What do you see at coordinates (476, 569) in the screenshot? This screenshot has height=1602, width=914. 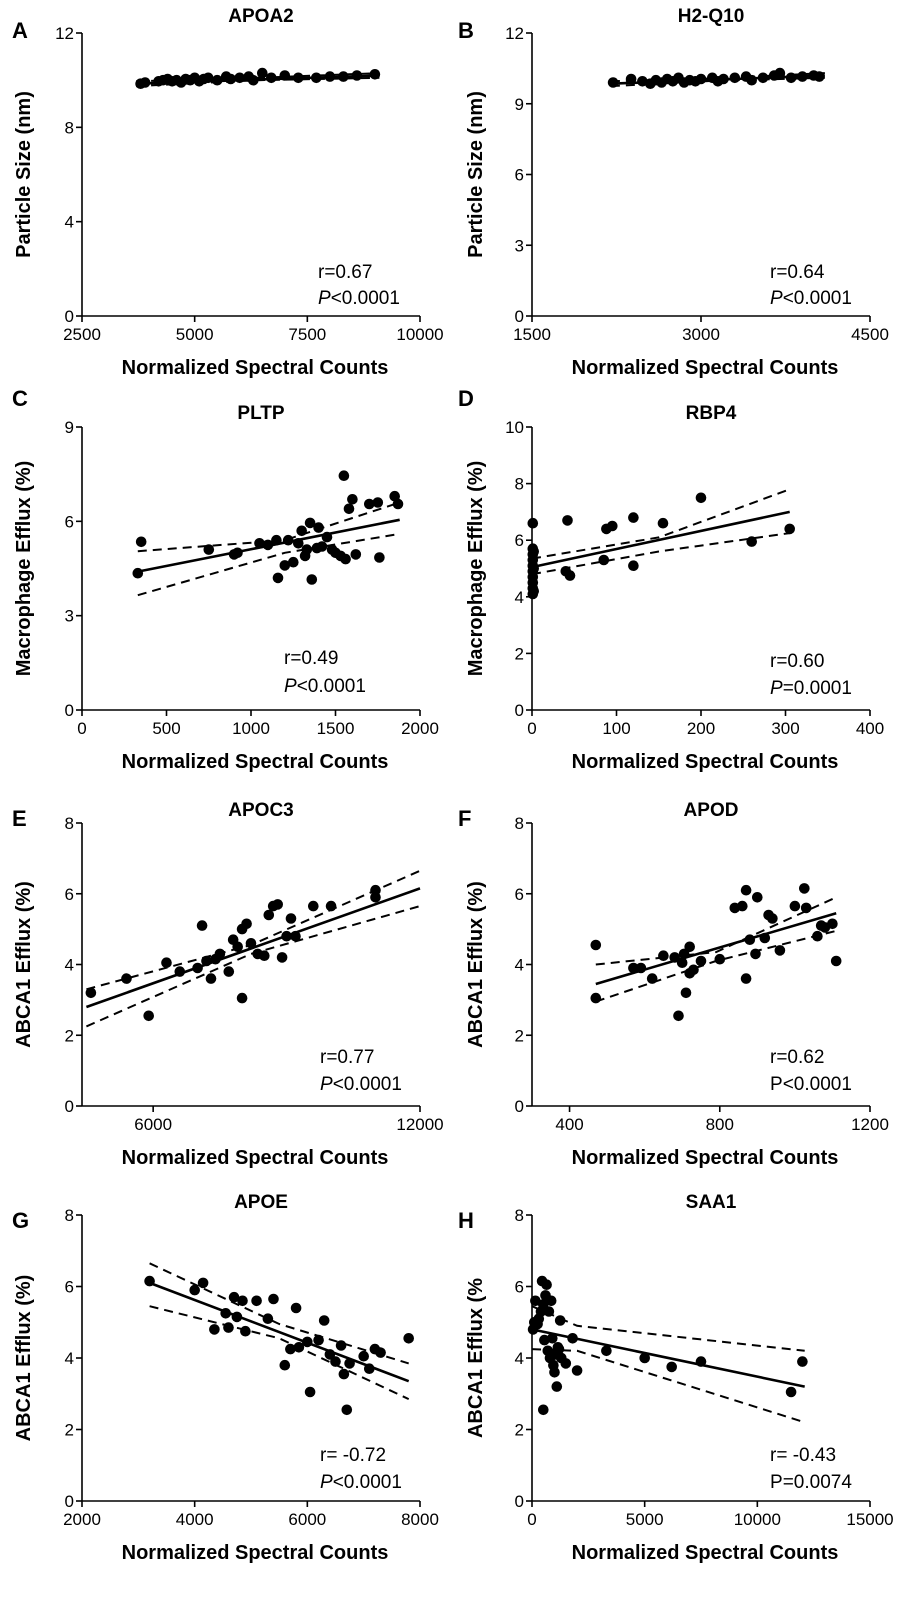 I see `y-axis-label: Macrophage Efflux (%)` at bounding box center [476, 569].